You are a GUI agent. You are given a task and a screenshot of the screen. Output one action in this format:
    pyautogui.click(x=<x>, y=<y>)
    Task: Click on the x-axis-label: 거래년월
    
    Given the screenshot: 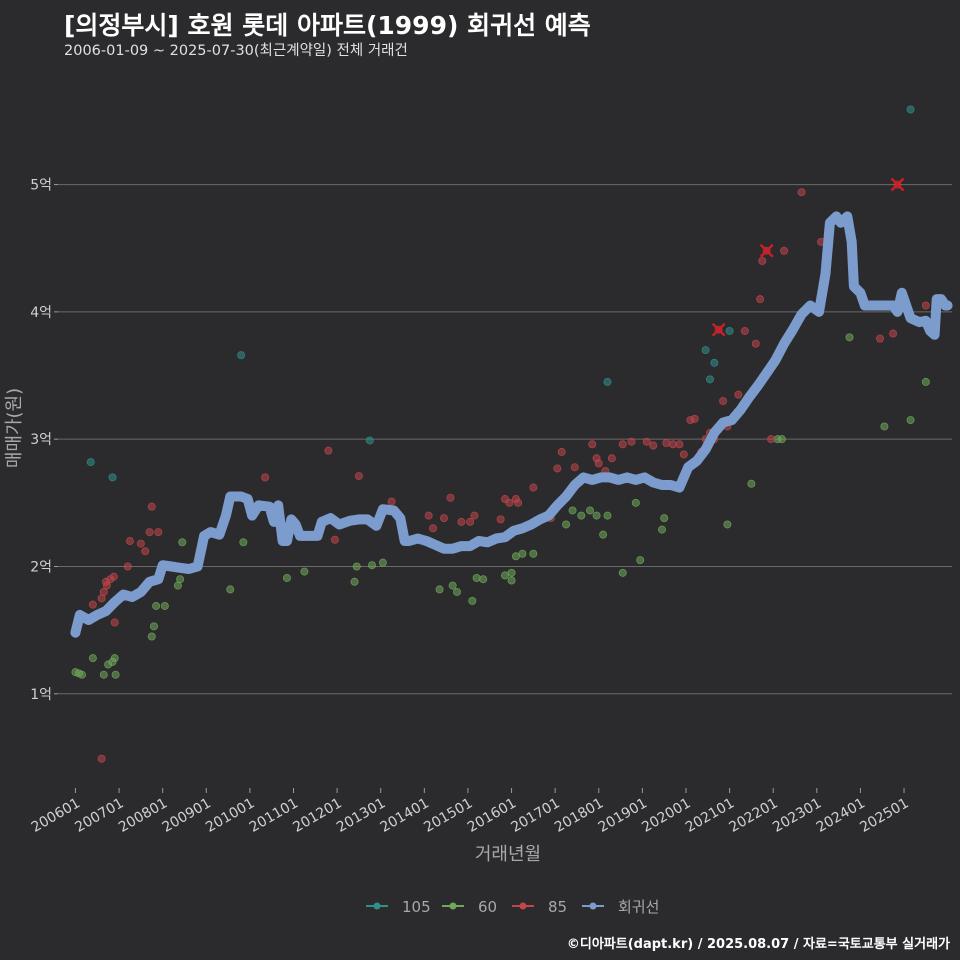 What is the action you would take?
    pyautogui.click(x=508, y=854)
    